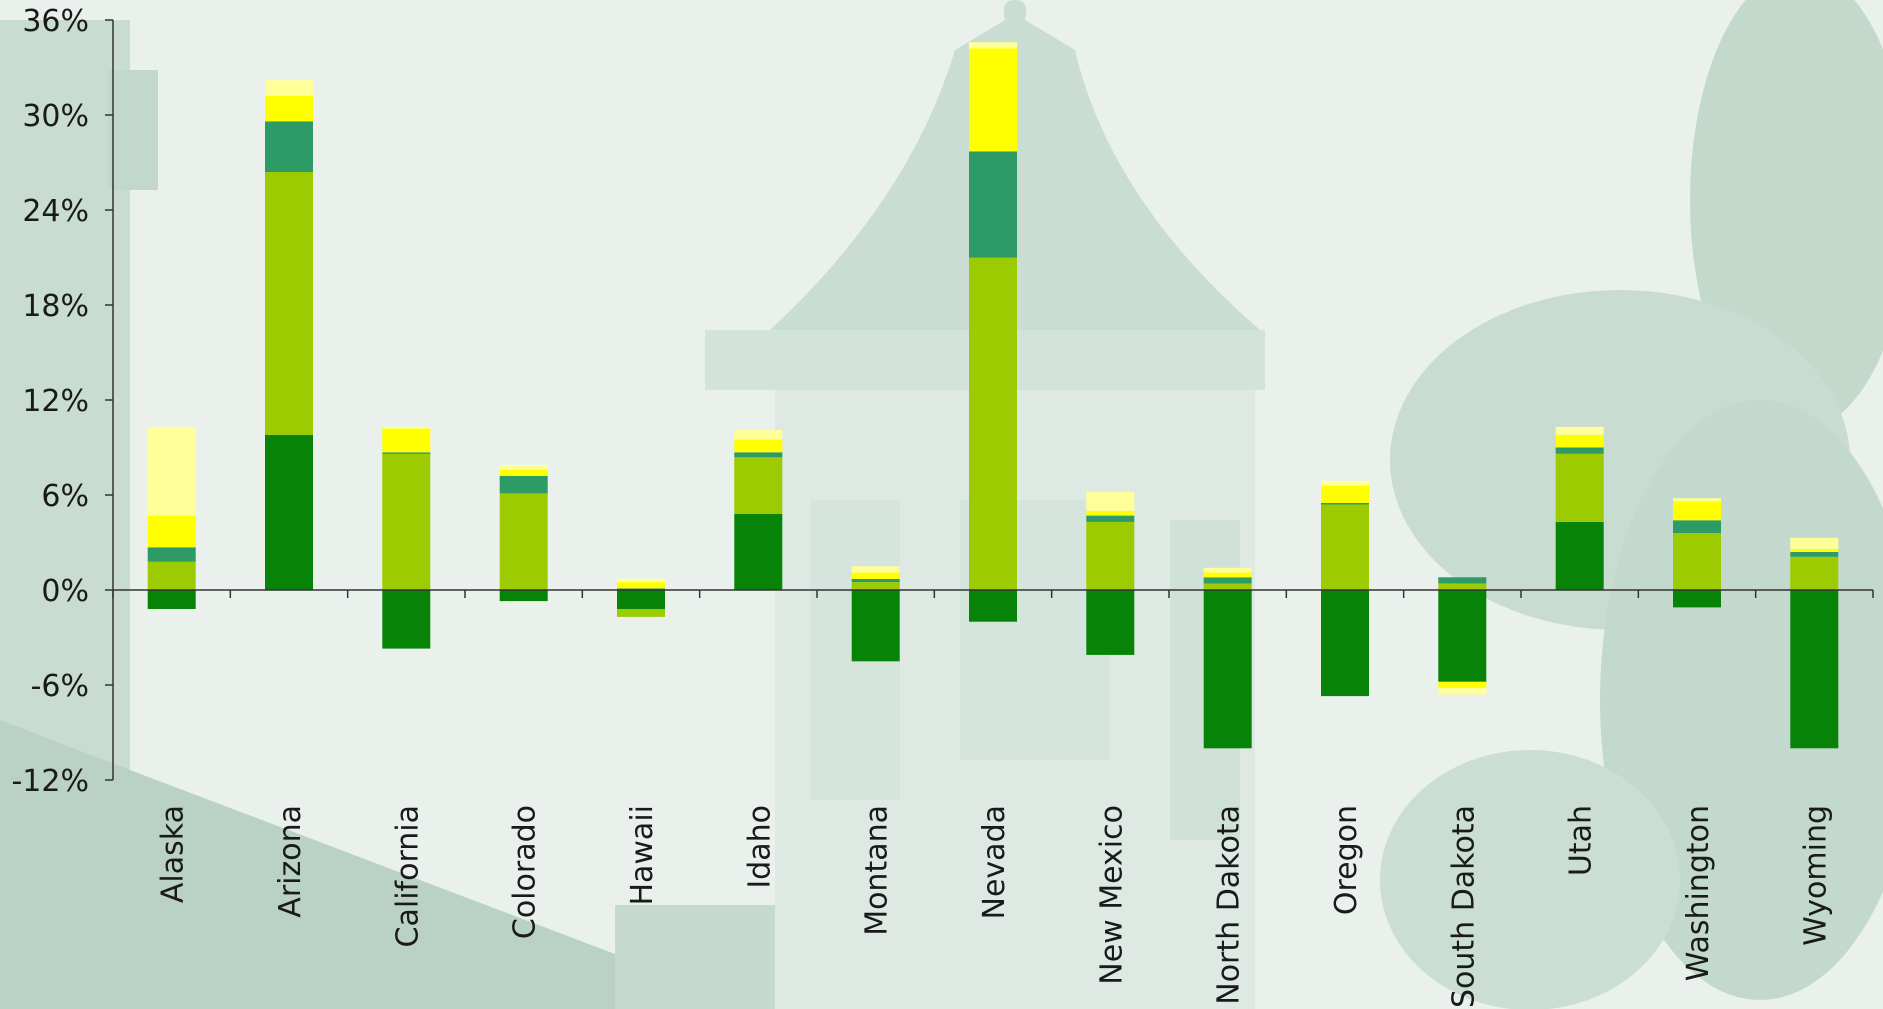 Image resolution: width=1883 pixels, height=1009 pixels. I want to click on x-category-label: Arizona, so click(290, 861).